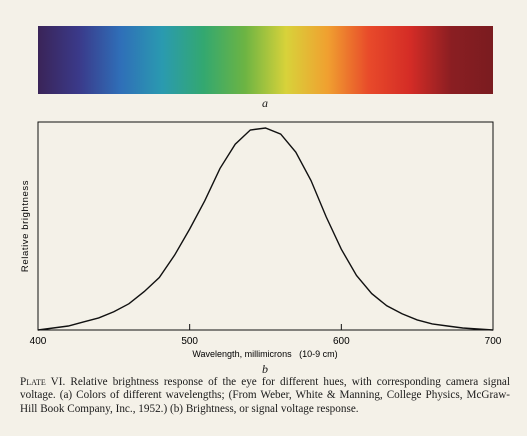 This screenshot has height=436, width=527. I want to click on caption-plate-number: Plate VI., so click(43, 382).